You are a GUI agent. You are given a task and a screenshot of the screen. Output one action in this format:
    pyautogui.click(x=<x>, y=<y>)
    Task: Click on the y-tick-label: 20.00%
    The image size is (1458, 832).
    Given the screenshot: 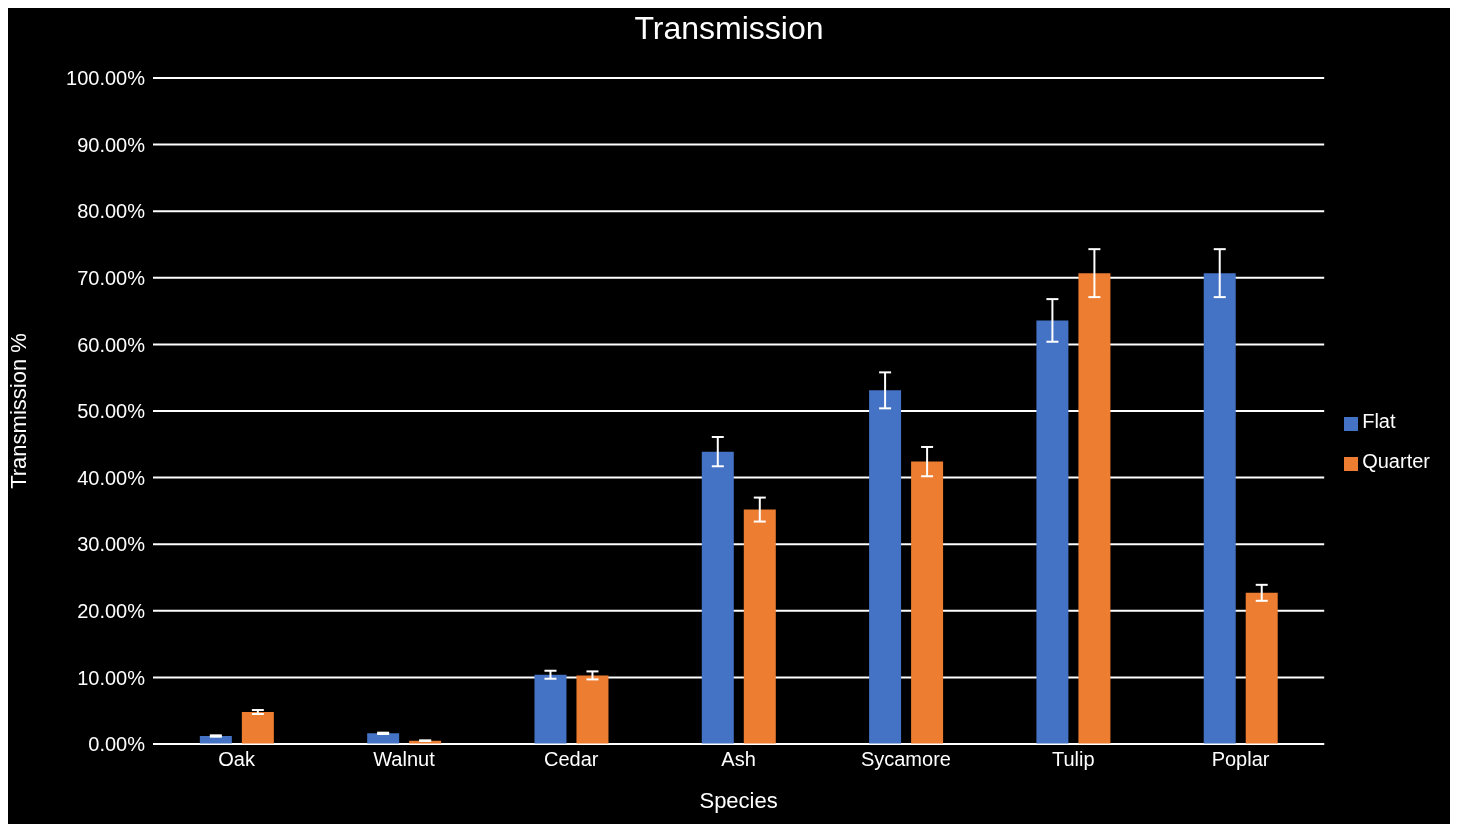 What is the action you would take?
    pyautogui.click(x=111, y=610)
    